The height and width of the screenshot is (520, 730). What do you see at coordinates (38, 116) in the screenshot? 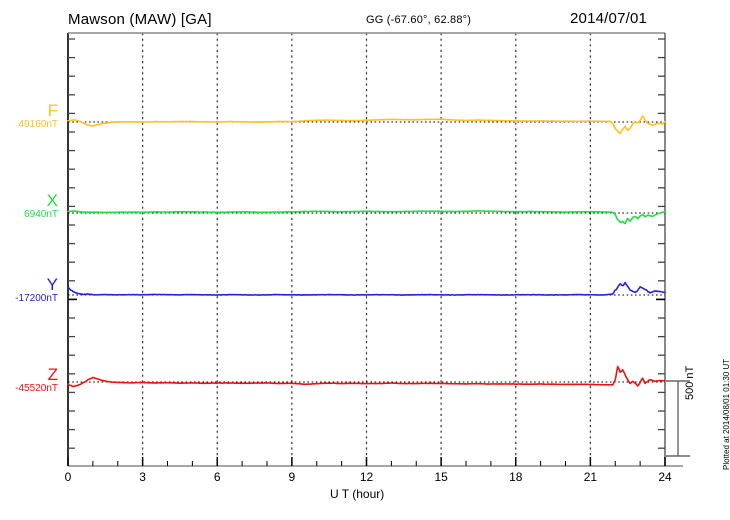
I see `series-label-f: F 49160nT` at bounding box center [38, 116].